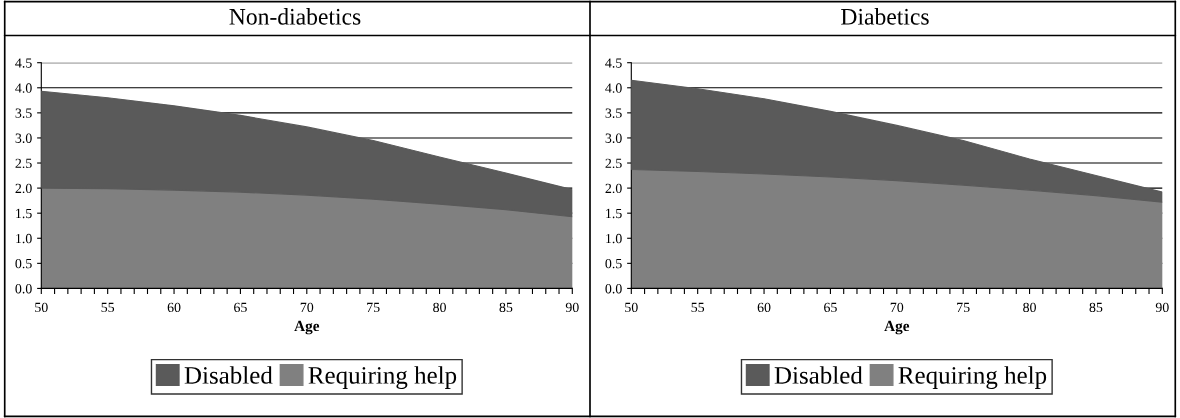  What do you see at coordinates (885, 16) in the screenshot?
I see `chart-title: Diabetics` at bounding box center [885, 16].